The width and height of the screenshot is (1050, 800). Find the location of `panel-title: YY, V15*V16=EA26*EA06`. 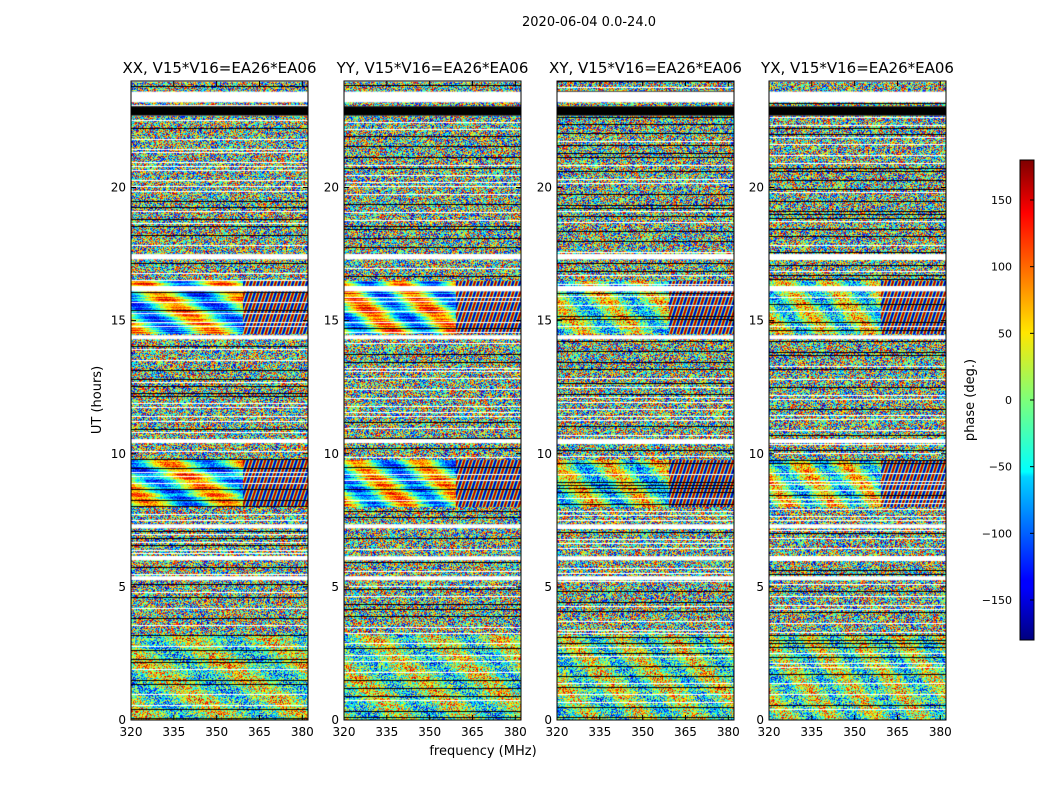

panel-title: YY, V15*V16=EA26*EA06 is located at coordinates (432, 68).